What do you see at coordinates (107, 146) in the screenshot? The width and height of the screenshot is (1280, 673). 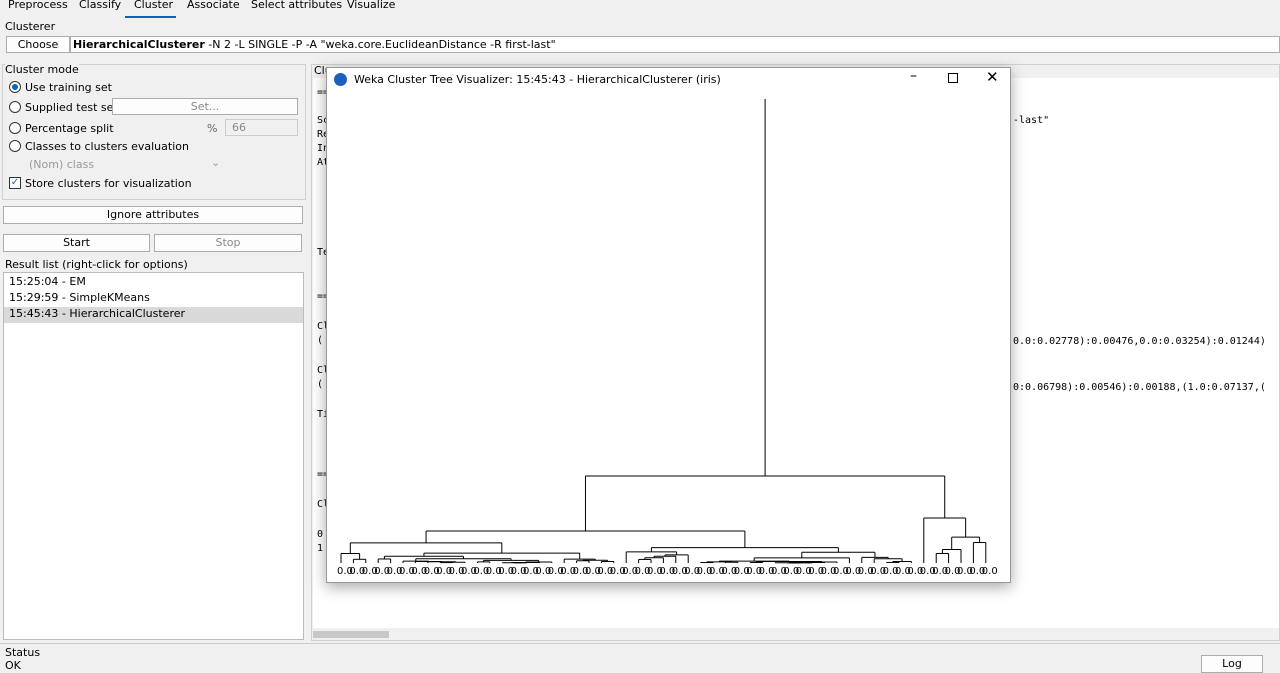 I see `label: Classes to clusters evaluation` at bounding box center [107, 146].